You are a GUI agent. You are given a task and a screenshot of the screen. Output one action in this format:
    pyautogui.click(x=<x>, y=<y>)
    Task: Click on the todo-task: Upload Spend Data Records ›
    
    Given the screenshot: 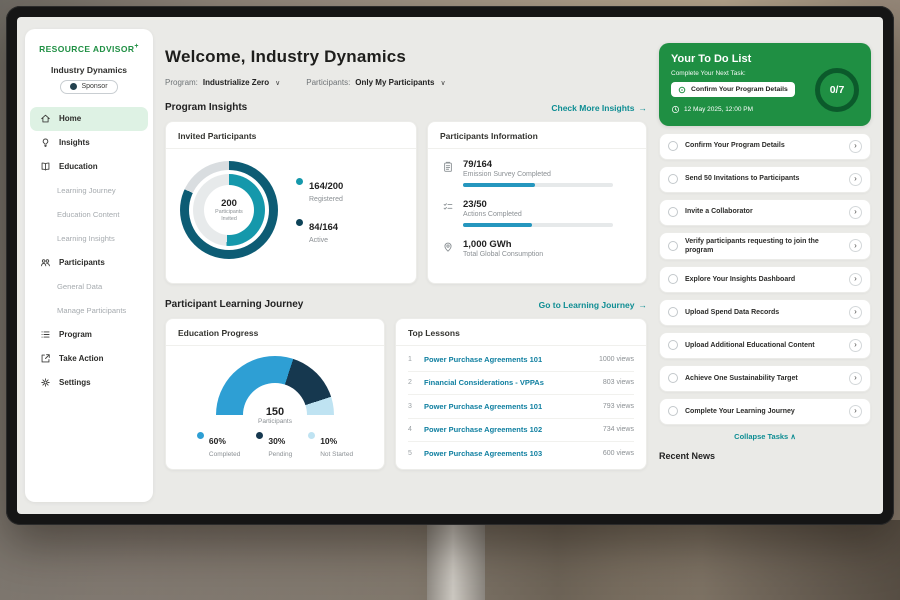 What is the action you would take?
    pyautogui.click(x=765, y=312)
    